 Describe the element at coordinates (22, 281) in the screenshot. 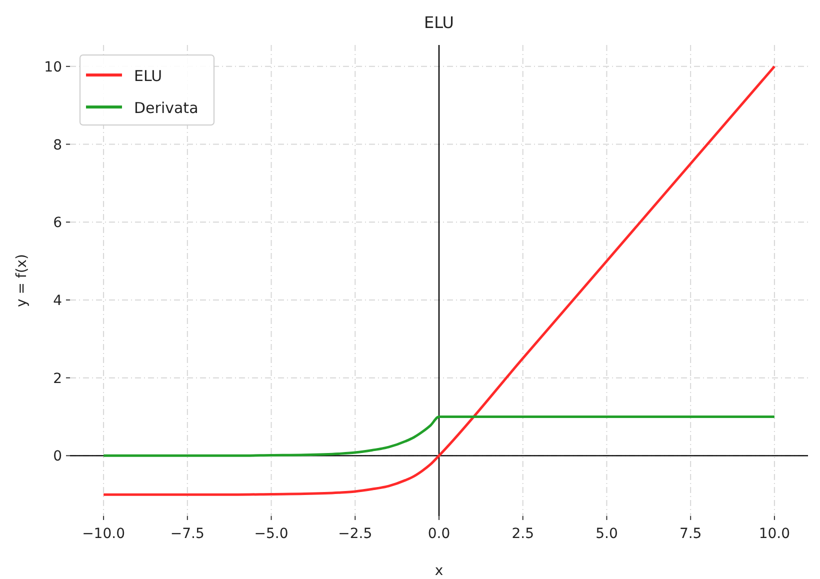

I see `y-axis-title: y = f(x)` at that location.